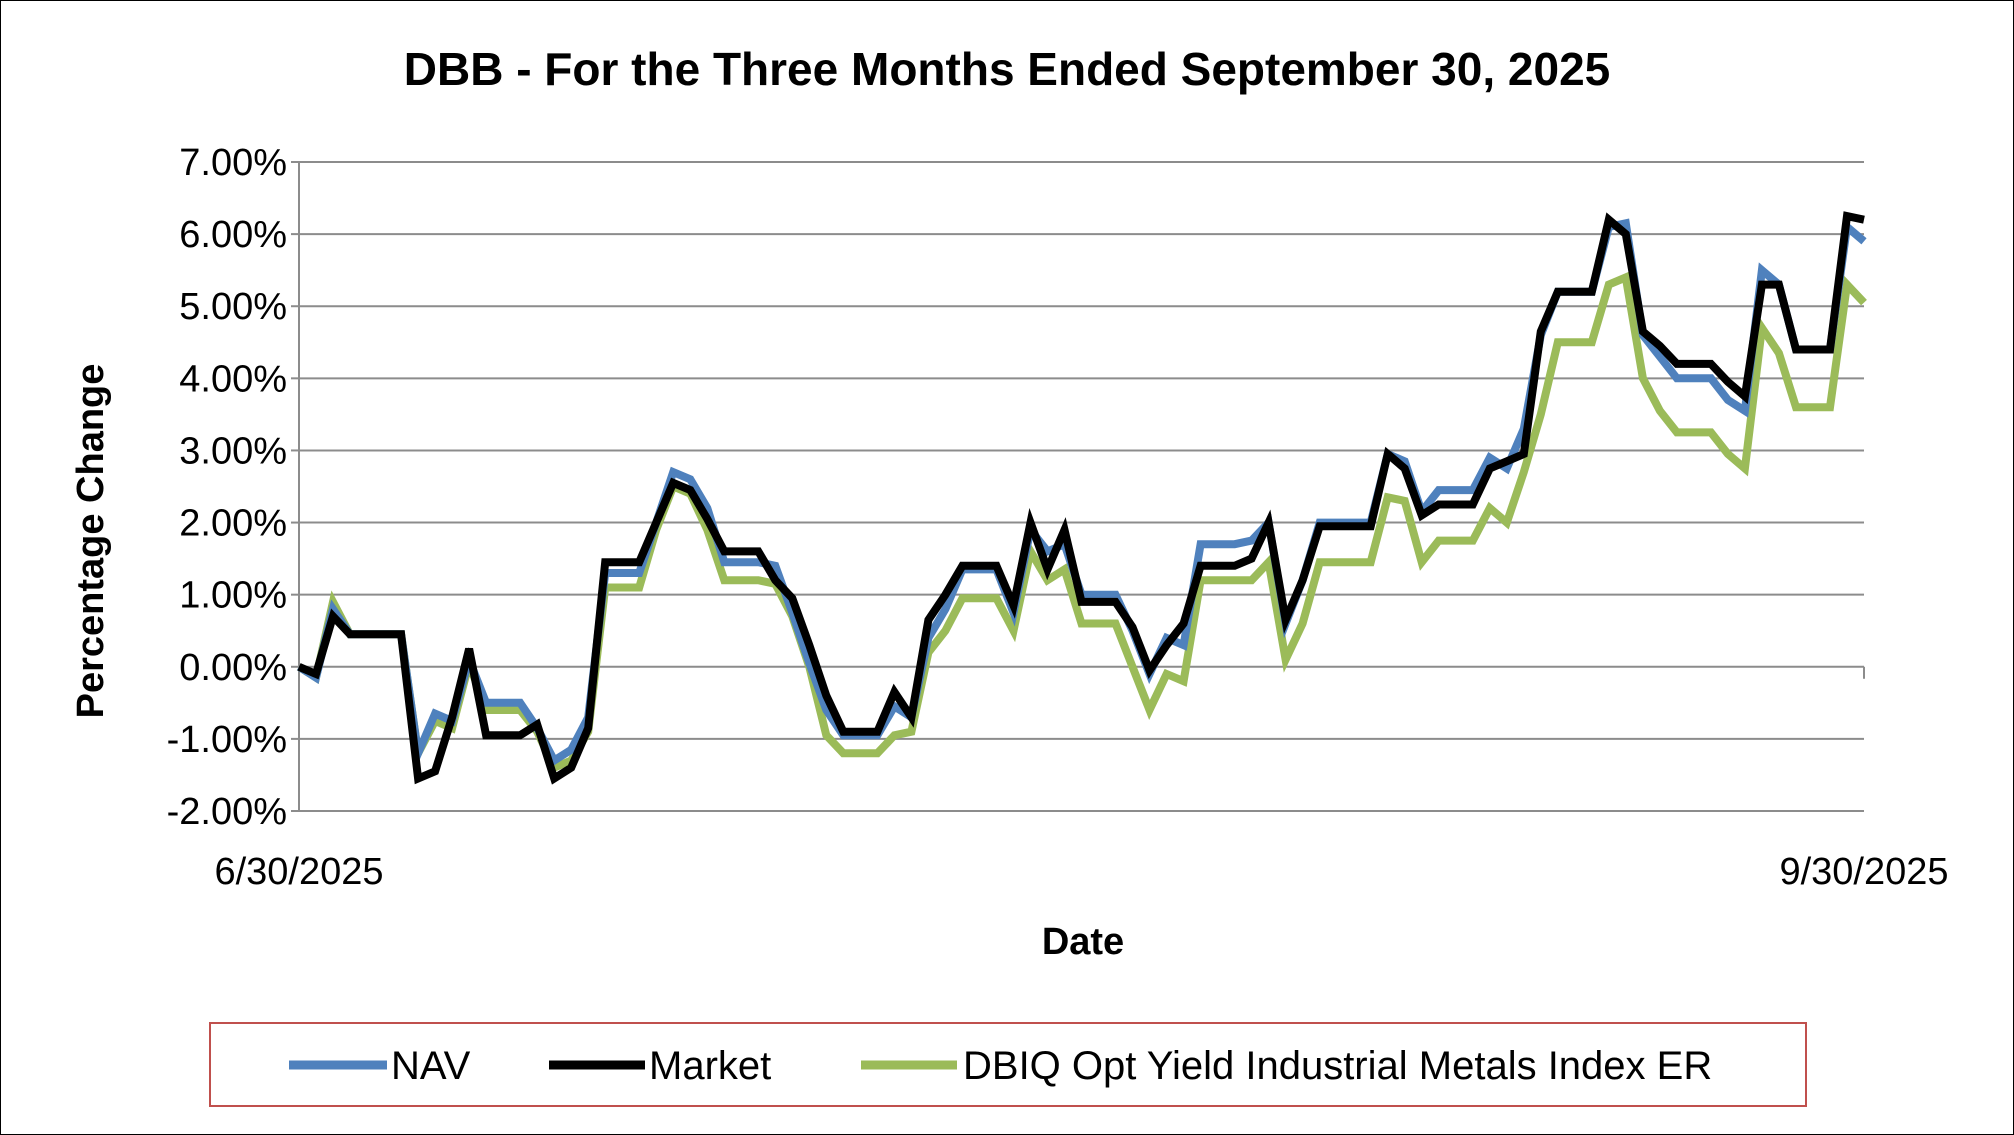  I want to click on x-tick-label-start: 6/30/2025, so click(298, 872).